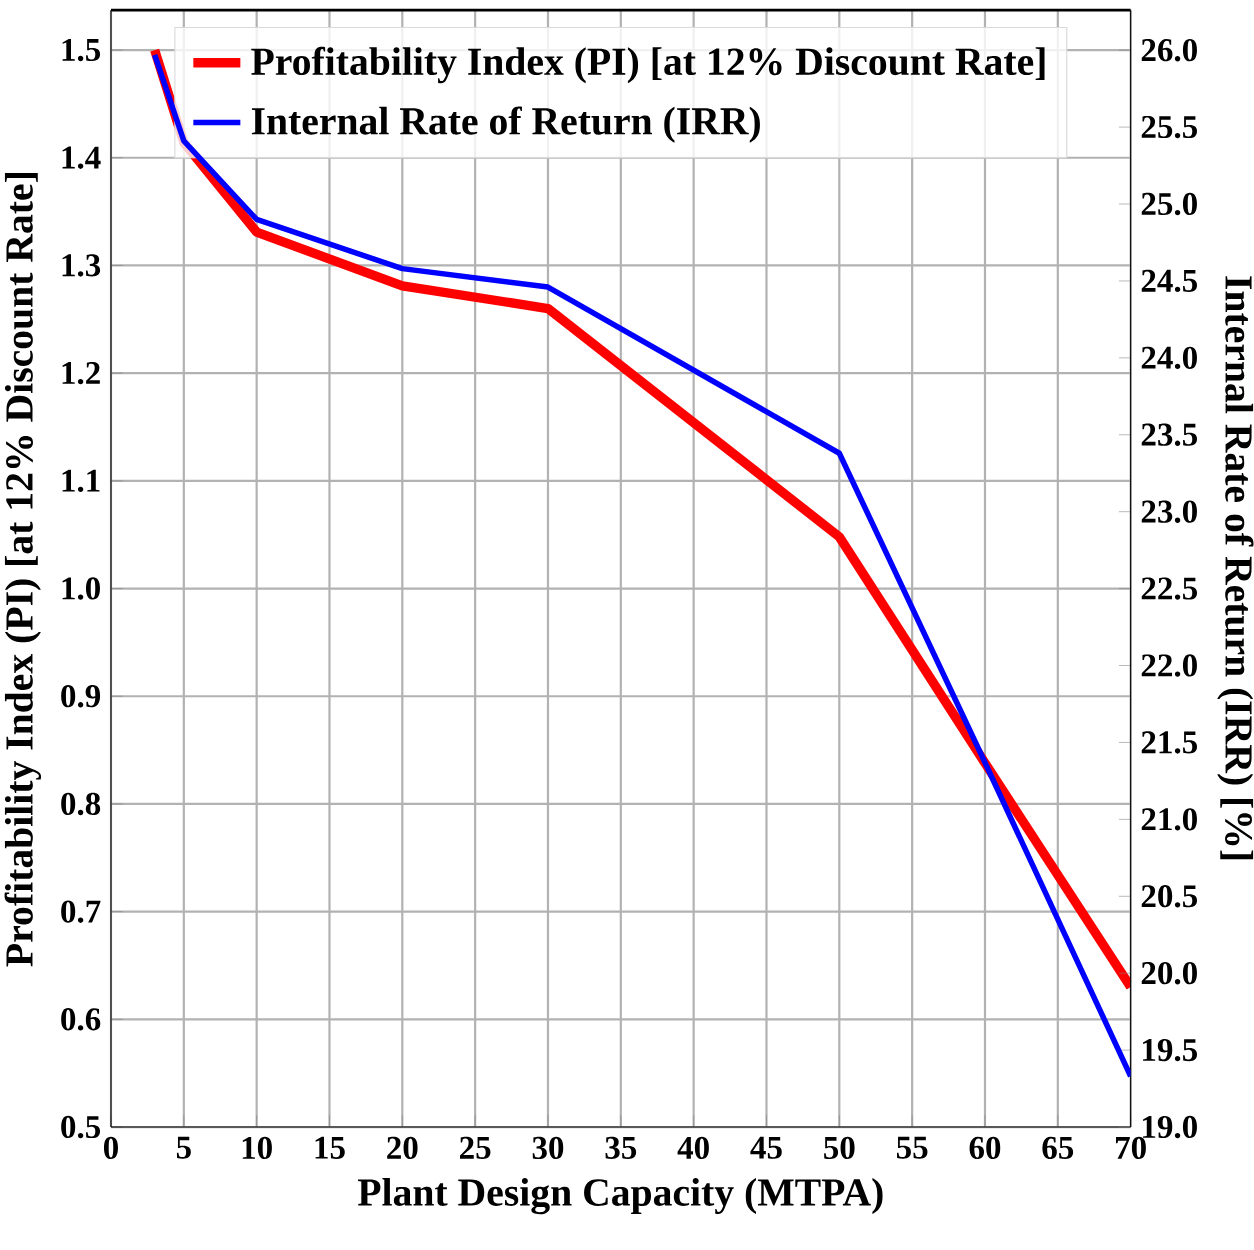 The width and height of the screenshot is (1254, 1250). What do you see at coordinates (81, 265) in the screenshot?
I see `y-tick-label: 1.3` at bounding box center [81, 265].